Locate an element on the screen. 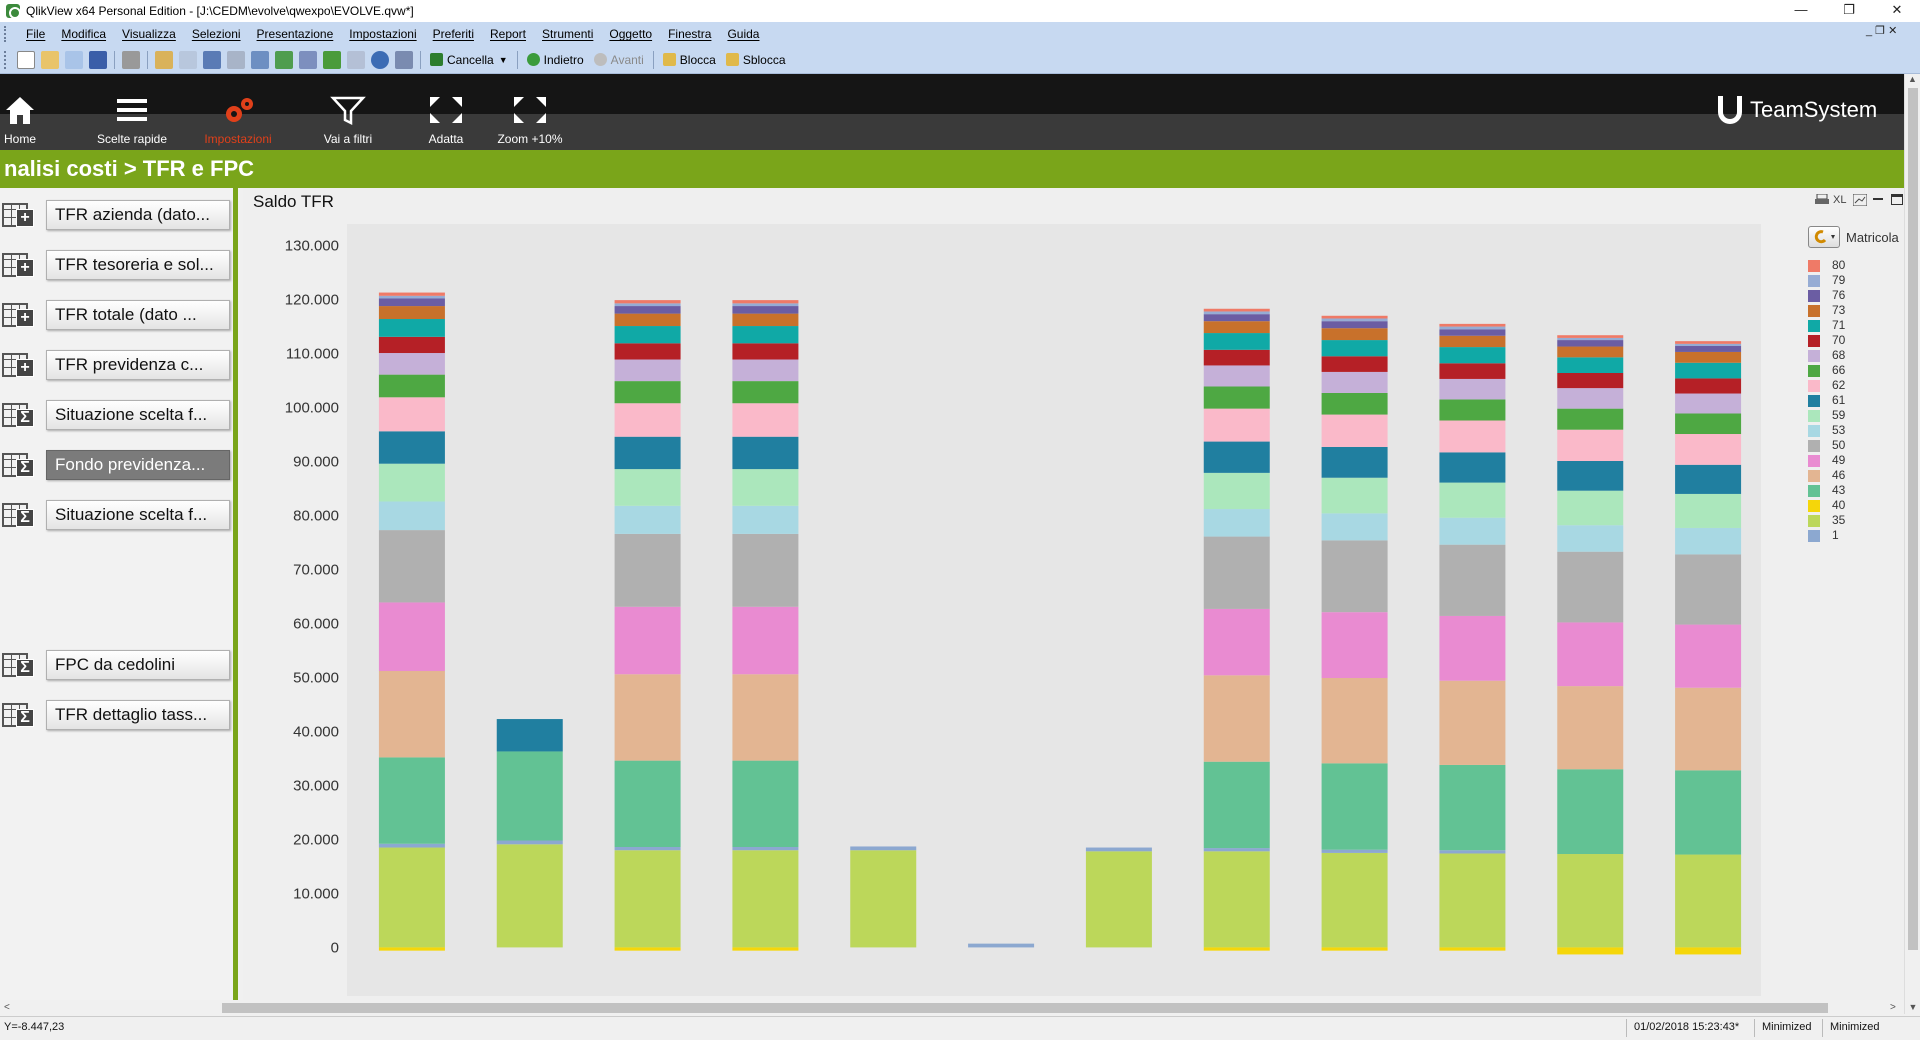 Image resolution: width=1920 pixels, height=1040 pixels. legend-item: 66 is located at coordinates (1826, 370).